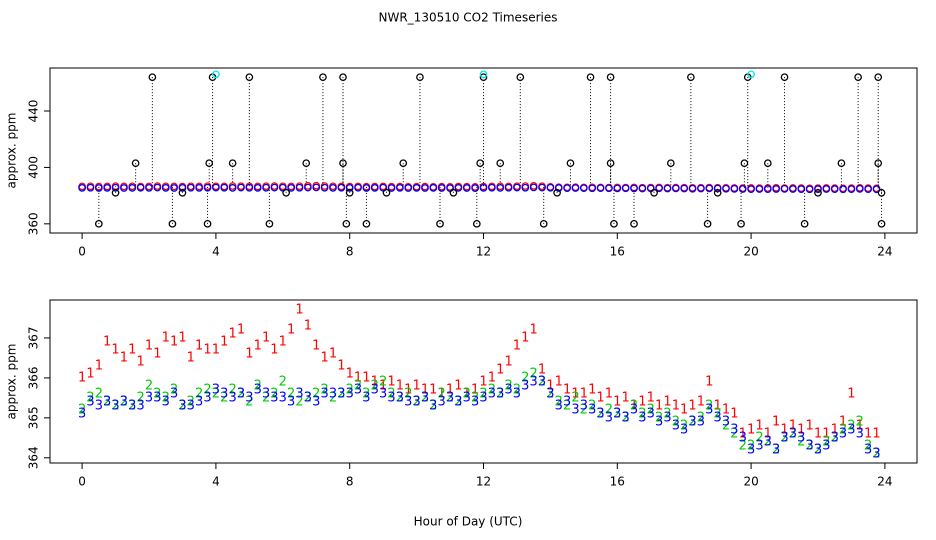  Describe the element at coordinates (216, 252) in the screenshot. I see `x-tick-label: 4` at that location.